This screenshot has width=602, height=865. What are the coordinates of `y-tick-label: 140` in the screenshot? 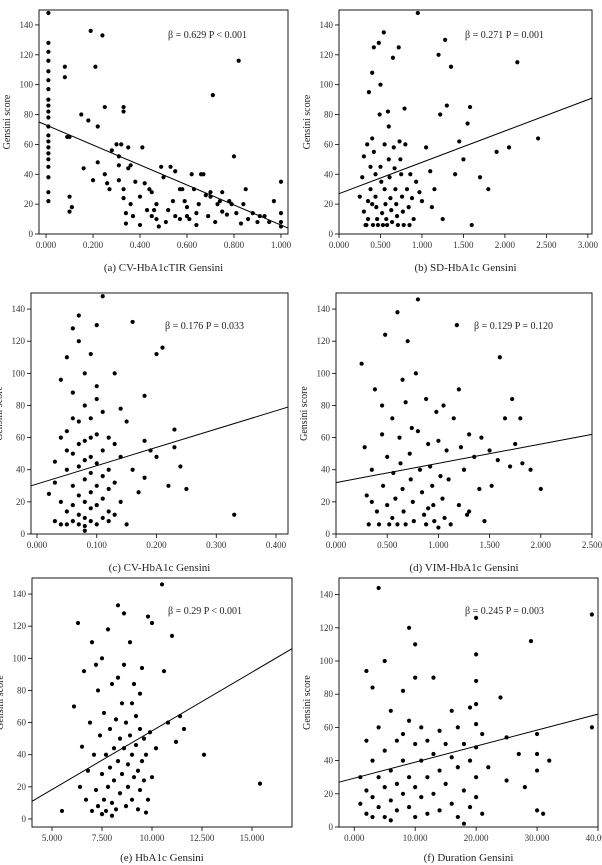 It's located at (327, 595).